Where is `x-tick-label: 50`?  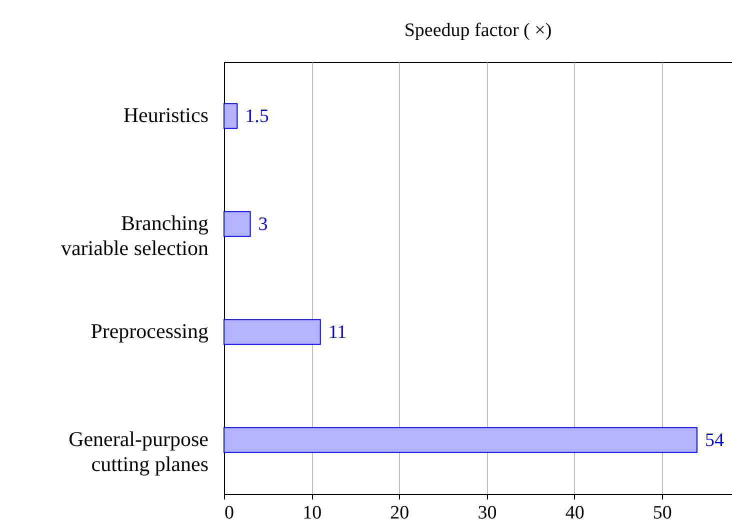 x-tick-label: 50 is located at coordinates (662, 513).